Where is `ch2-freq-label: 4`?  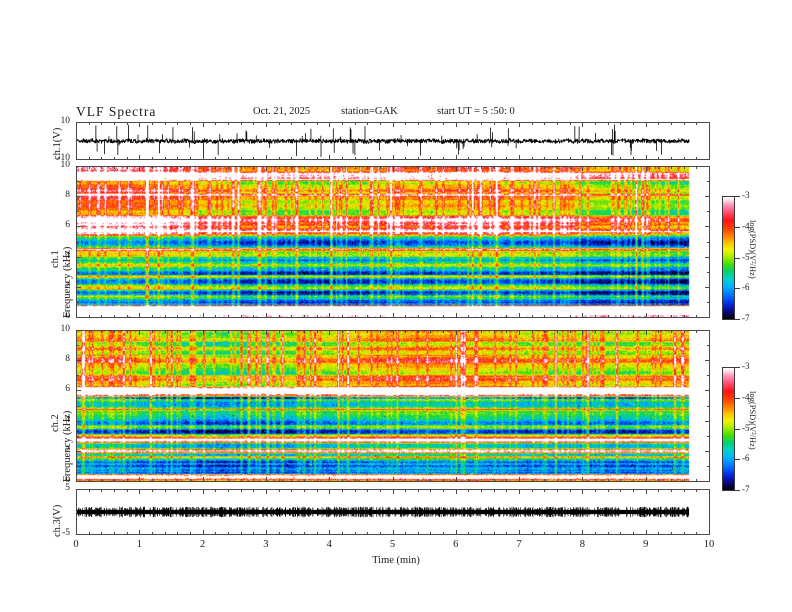 ch2-freq-label: 4 is located at coordinates (67, 419).